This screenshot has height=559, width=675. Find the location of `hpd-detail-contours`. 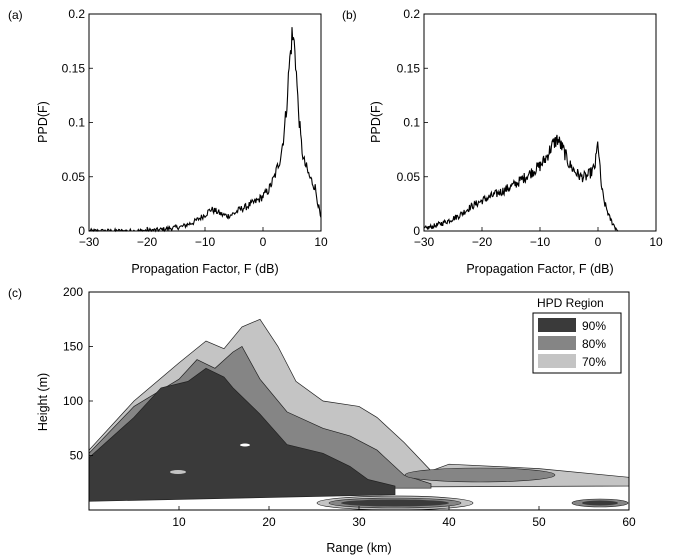

hpd-detail-contours is located at coordinates (399, 476).